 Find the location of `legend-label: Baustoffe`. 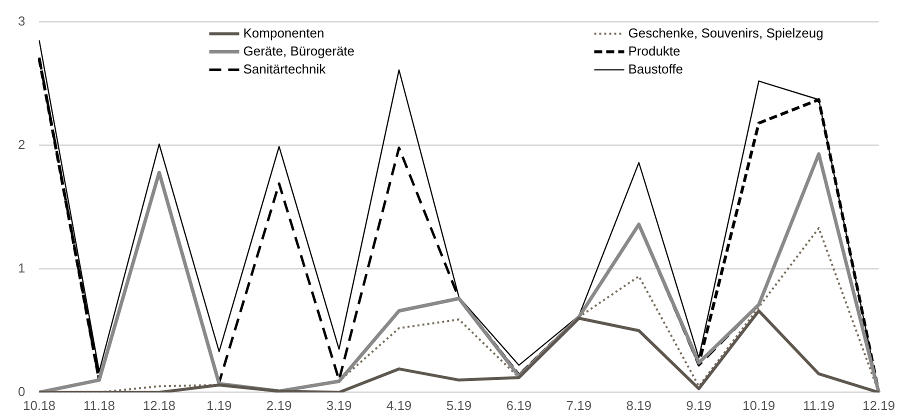

legend-label: Baustoffe is located at coordinates (655, 68).